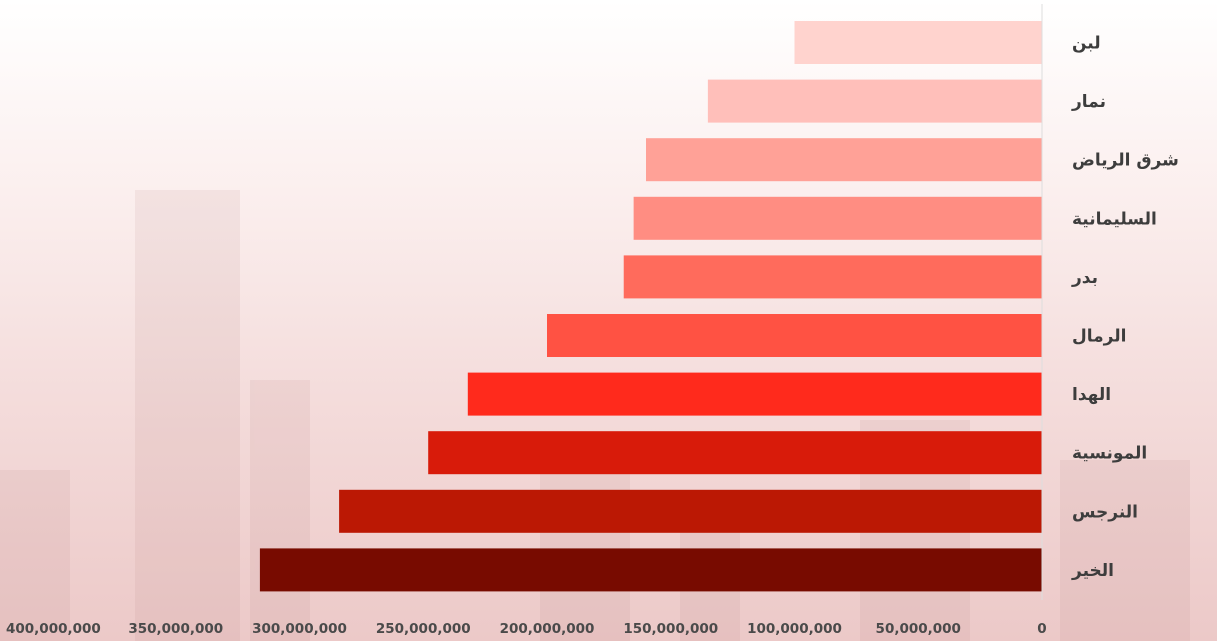  I want to click on category-label: الرمال, so click(1099, 337).